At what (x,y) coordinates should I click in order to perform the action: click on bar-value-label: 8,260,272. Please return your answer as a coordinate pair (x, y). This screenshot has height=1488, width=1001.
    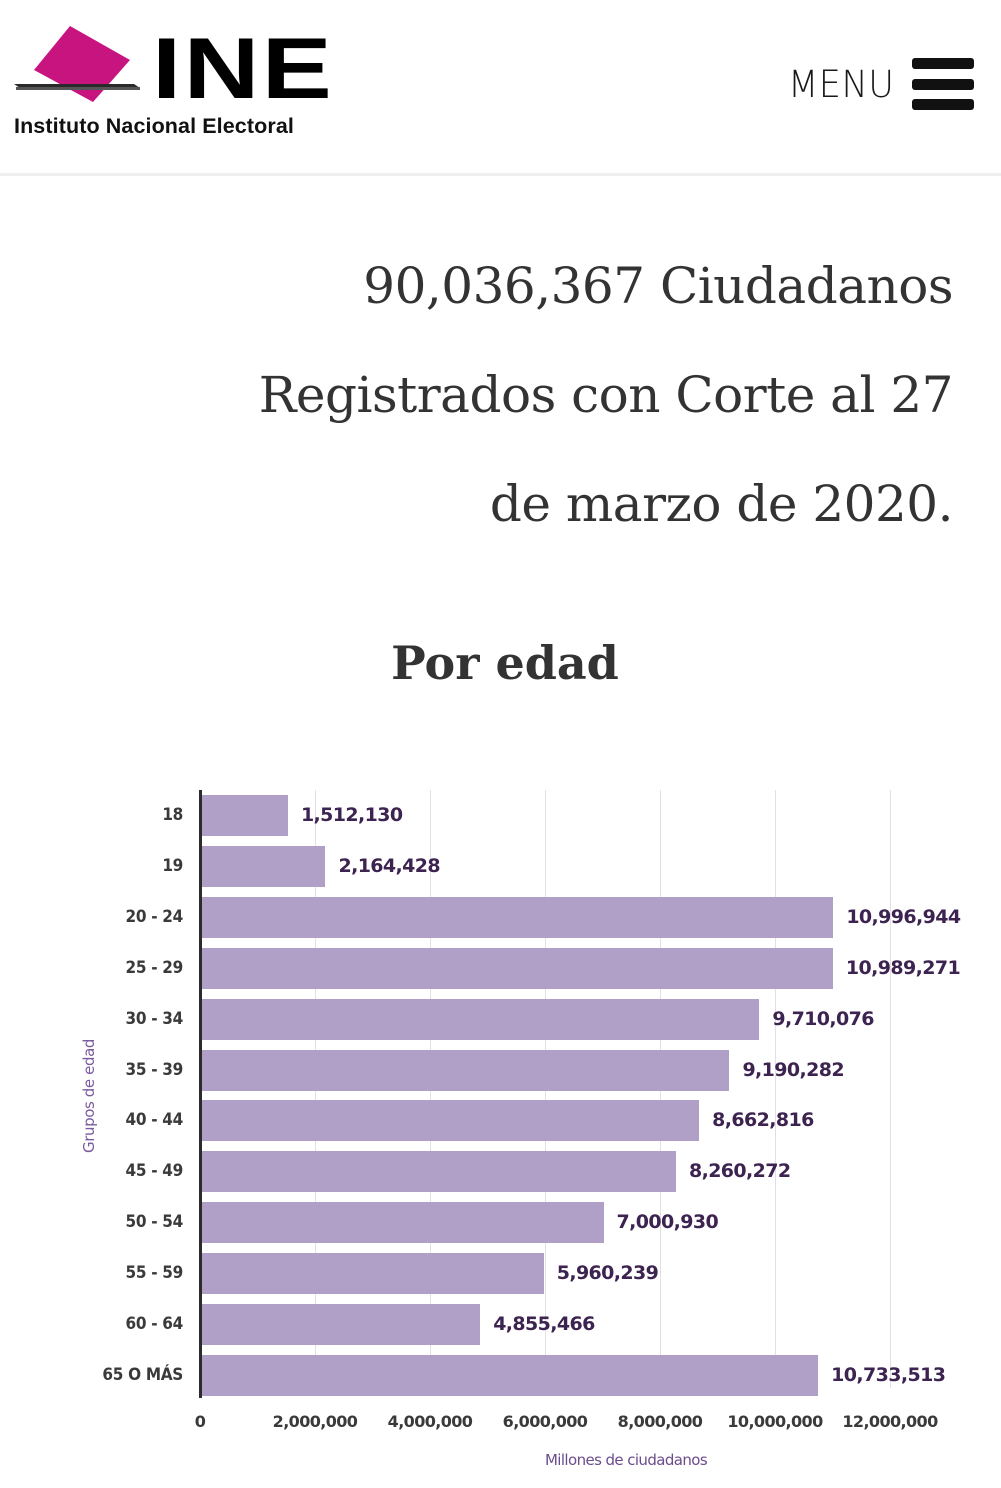
    Looking at the image, I should click on (739, 1171).